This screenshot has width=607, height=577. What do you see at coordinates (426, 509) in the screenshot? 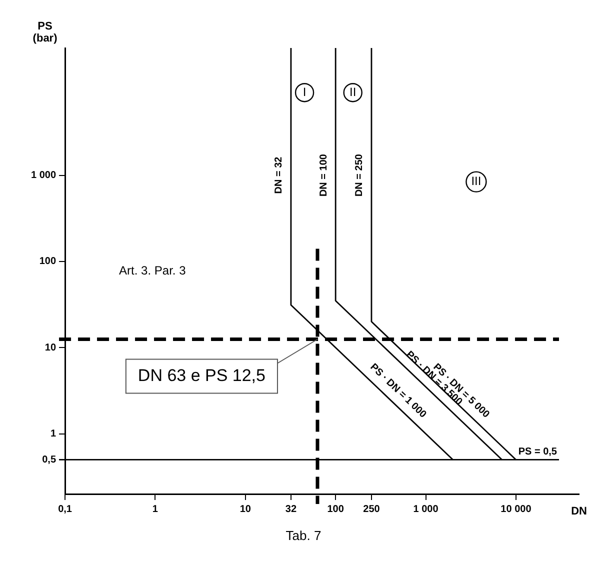
I see `x-tick-label: 1 000` at bounding box center [426, 509].